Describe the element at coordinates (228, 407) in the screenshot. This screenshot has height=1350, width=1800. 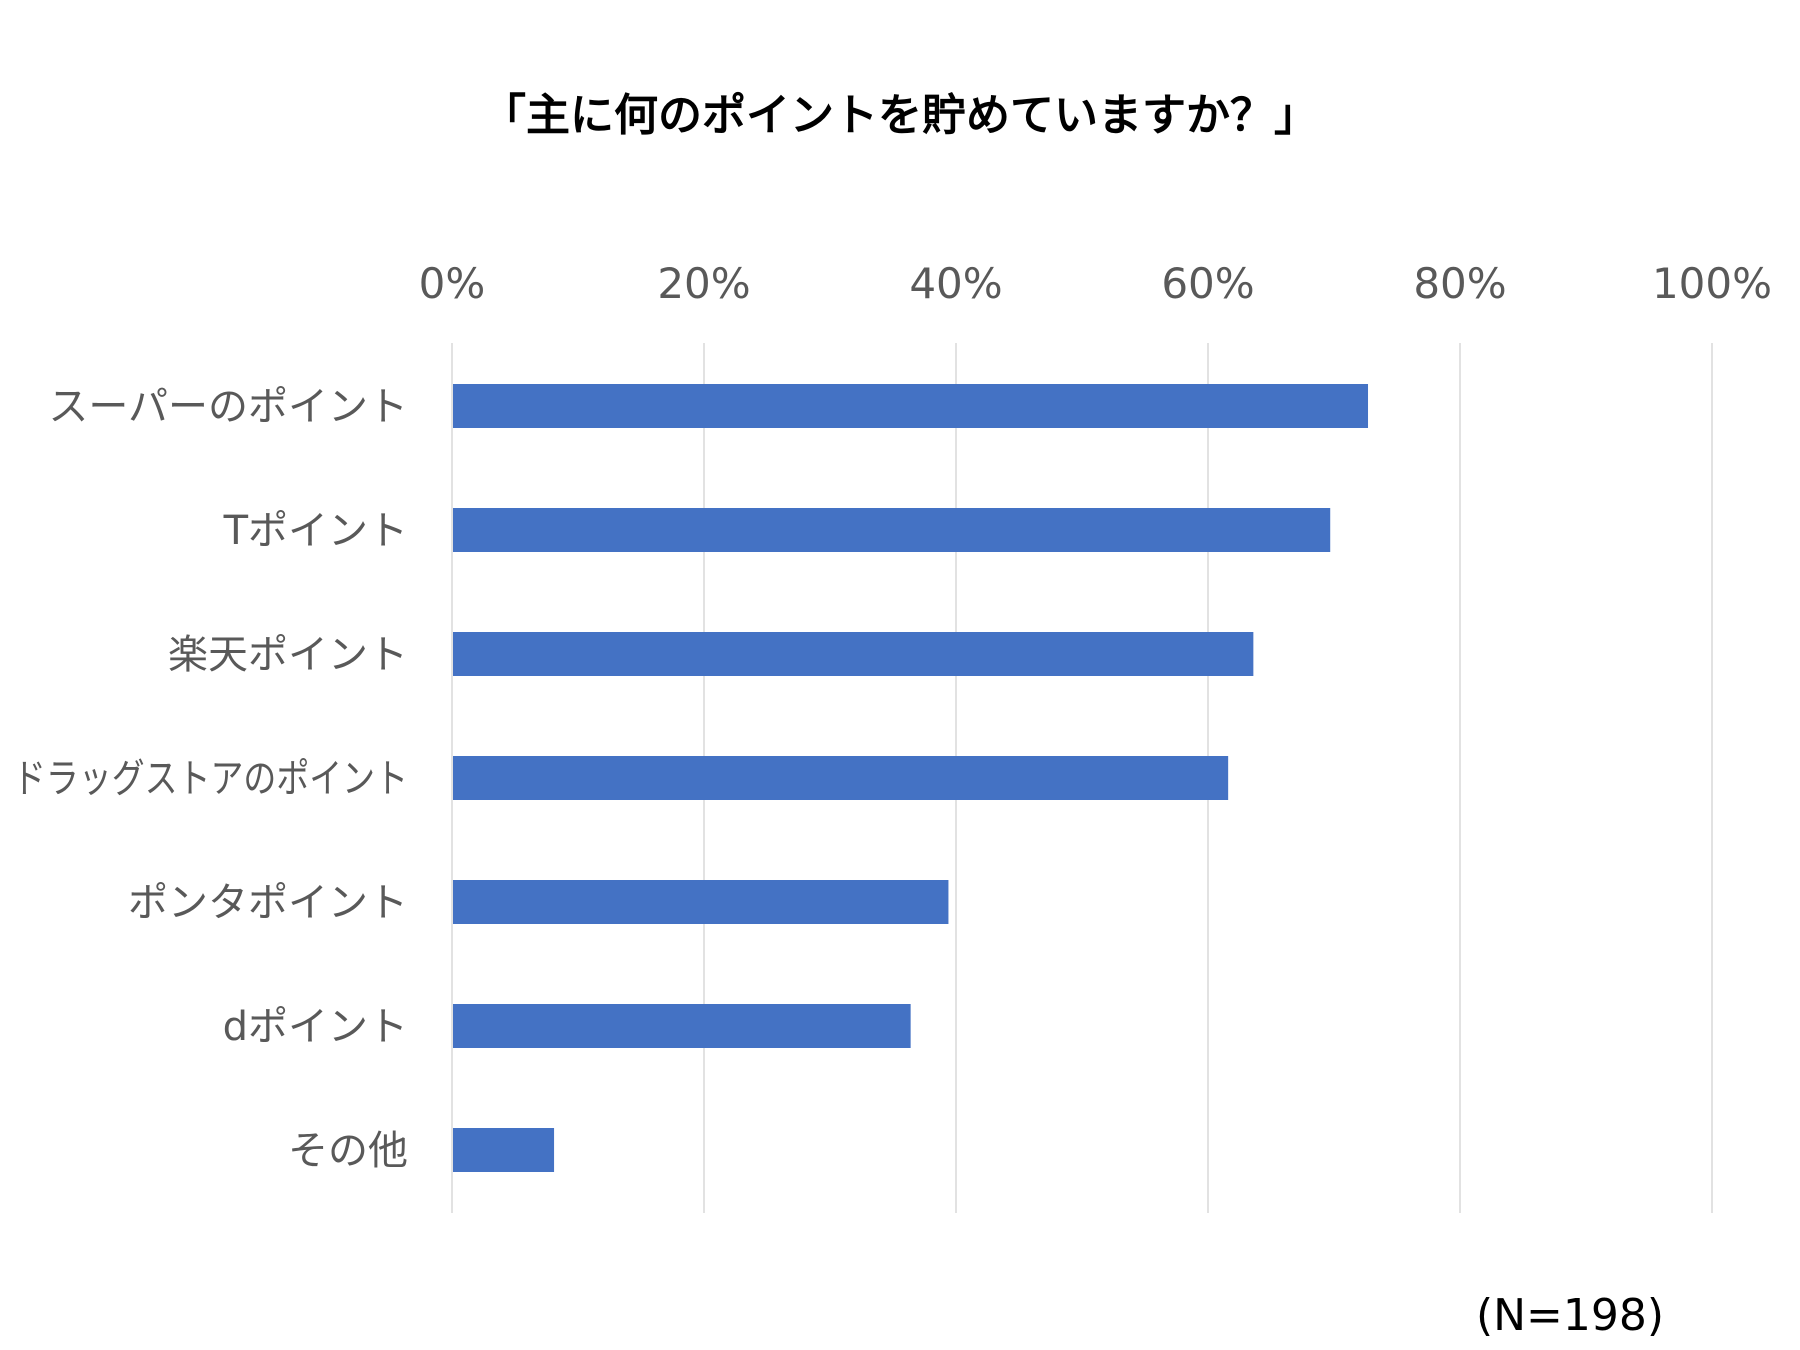
I see `category-label-1: スーパーのポイント` at that location.